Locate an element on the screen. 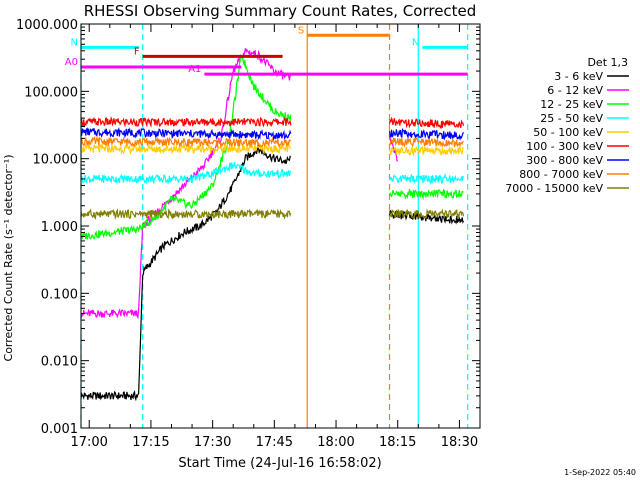 This screenshot has width=640, height=480. state-bar-label-5: S is located at coordinates (301, 30).